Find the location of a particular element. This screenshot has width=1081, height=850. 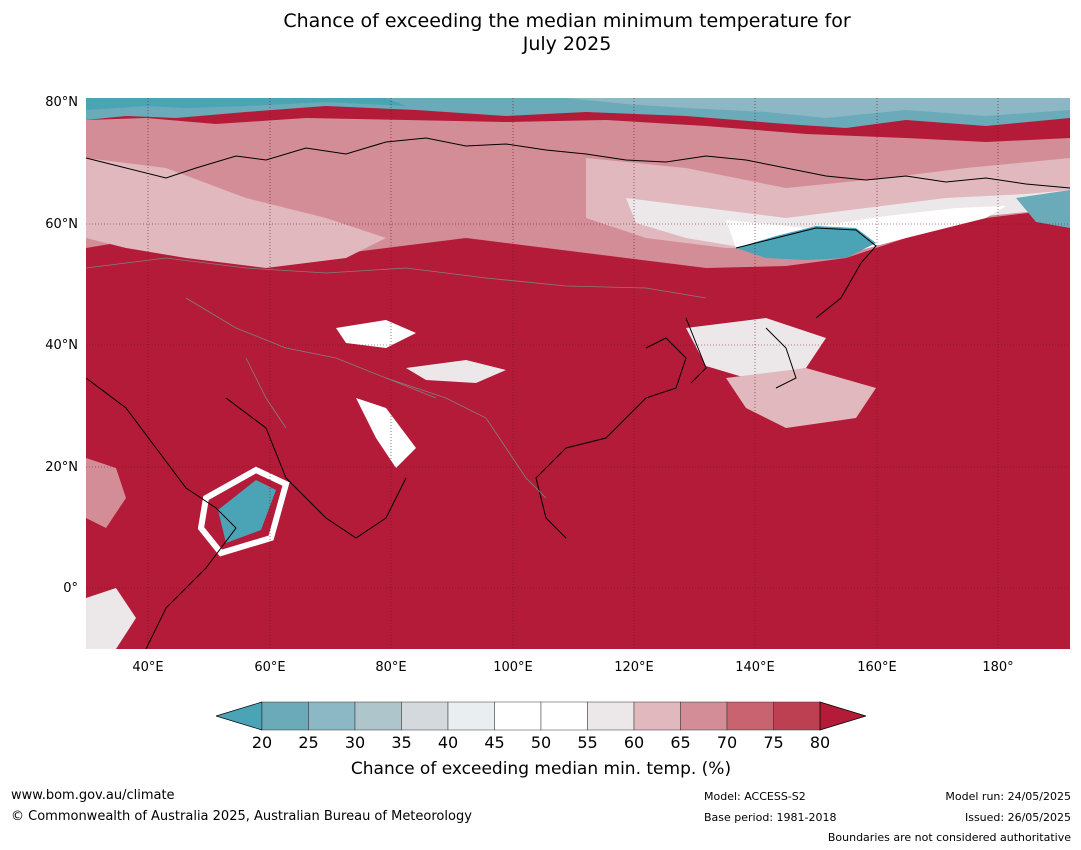

india-white-patch is located at coordinates (386, 433).